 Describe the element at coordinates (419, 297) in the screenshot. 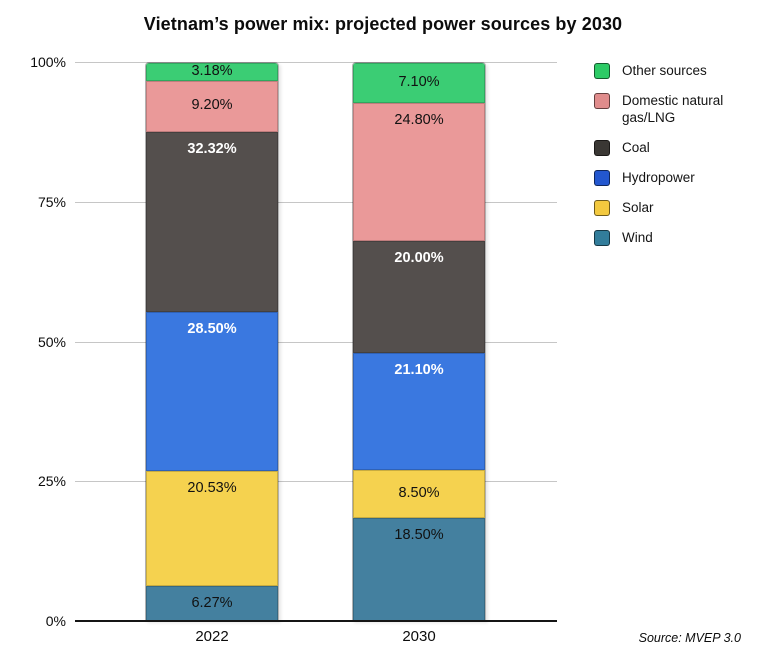

I see `bar-segment-2030-coal: 20.00%` at that location.